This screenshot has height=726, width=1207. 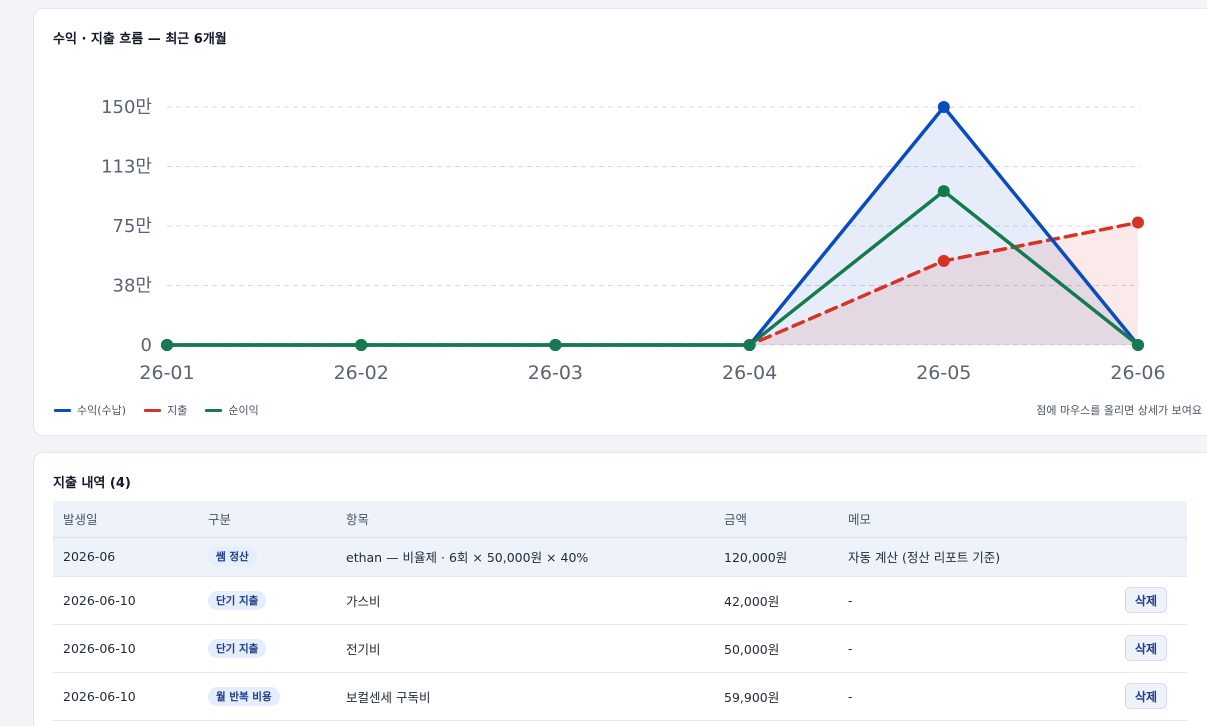 I want to click on chart-title: 수익 · 지출 흐름 — 최근 6개월, so click(x=140, y=39).